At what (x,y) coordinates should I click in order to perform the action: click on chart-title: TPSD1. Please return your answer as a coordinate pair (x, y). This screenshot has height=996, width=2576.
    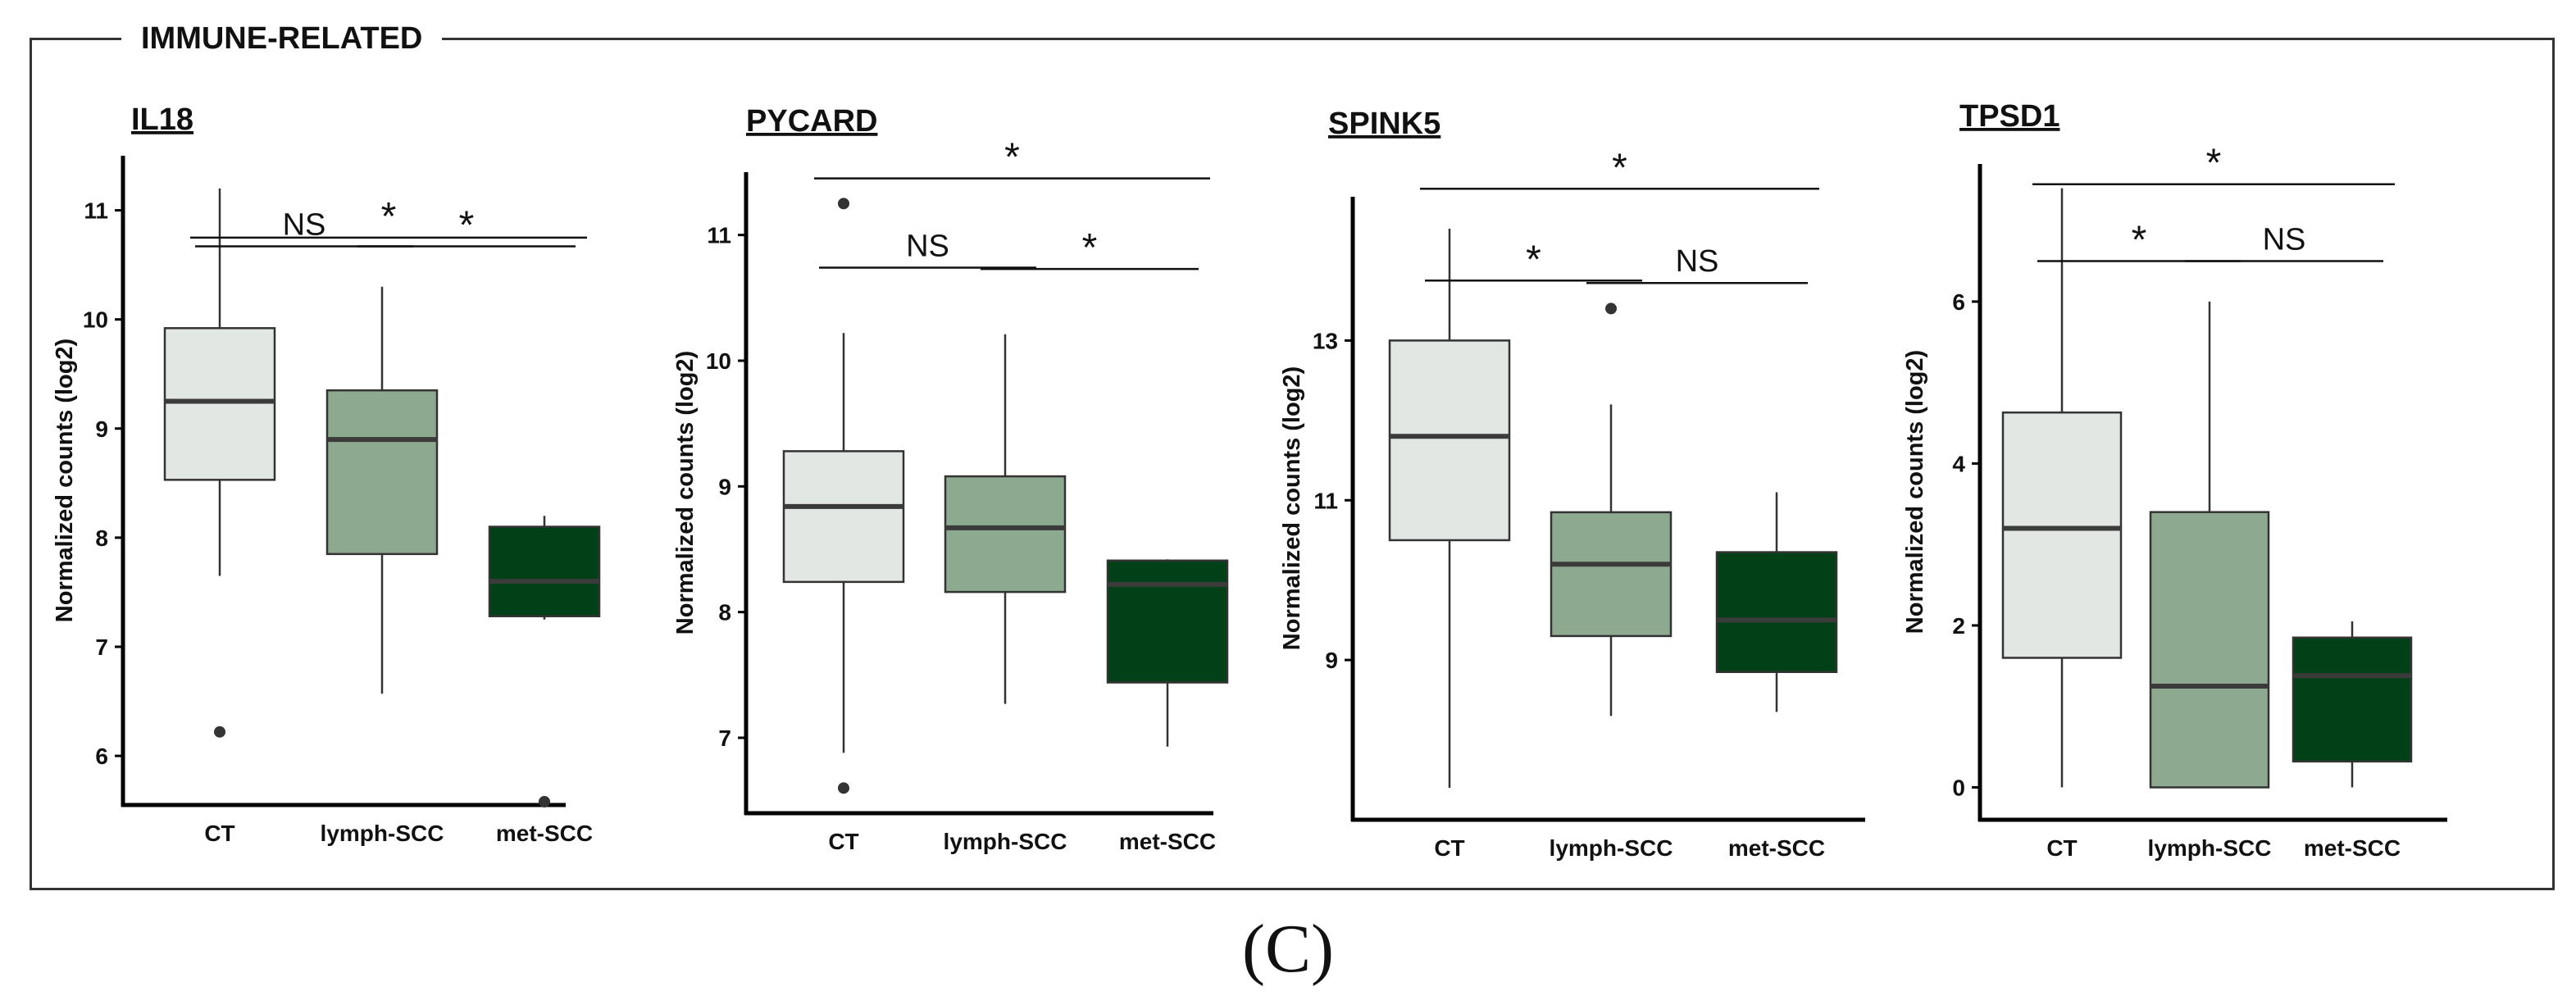
    Looking at the image, I should click on (2009, 116).